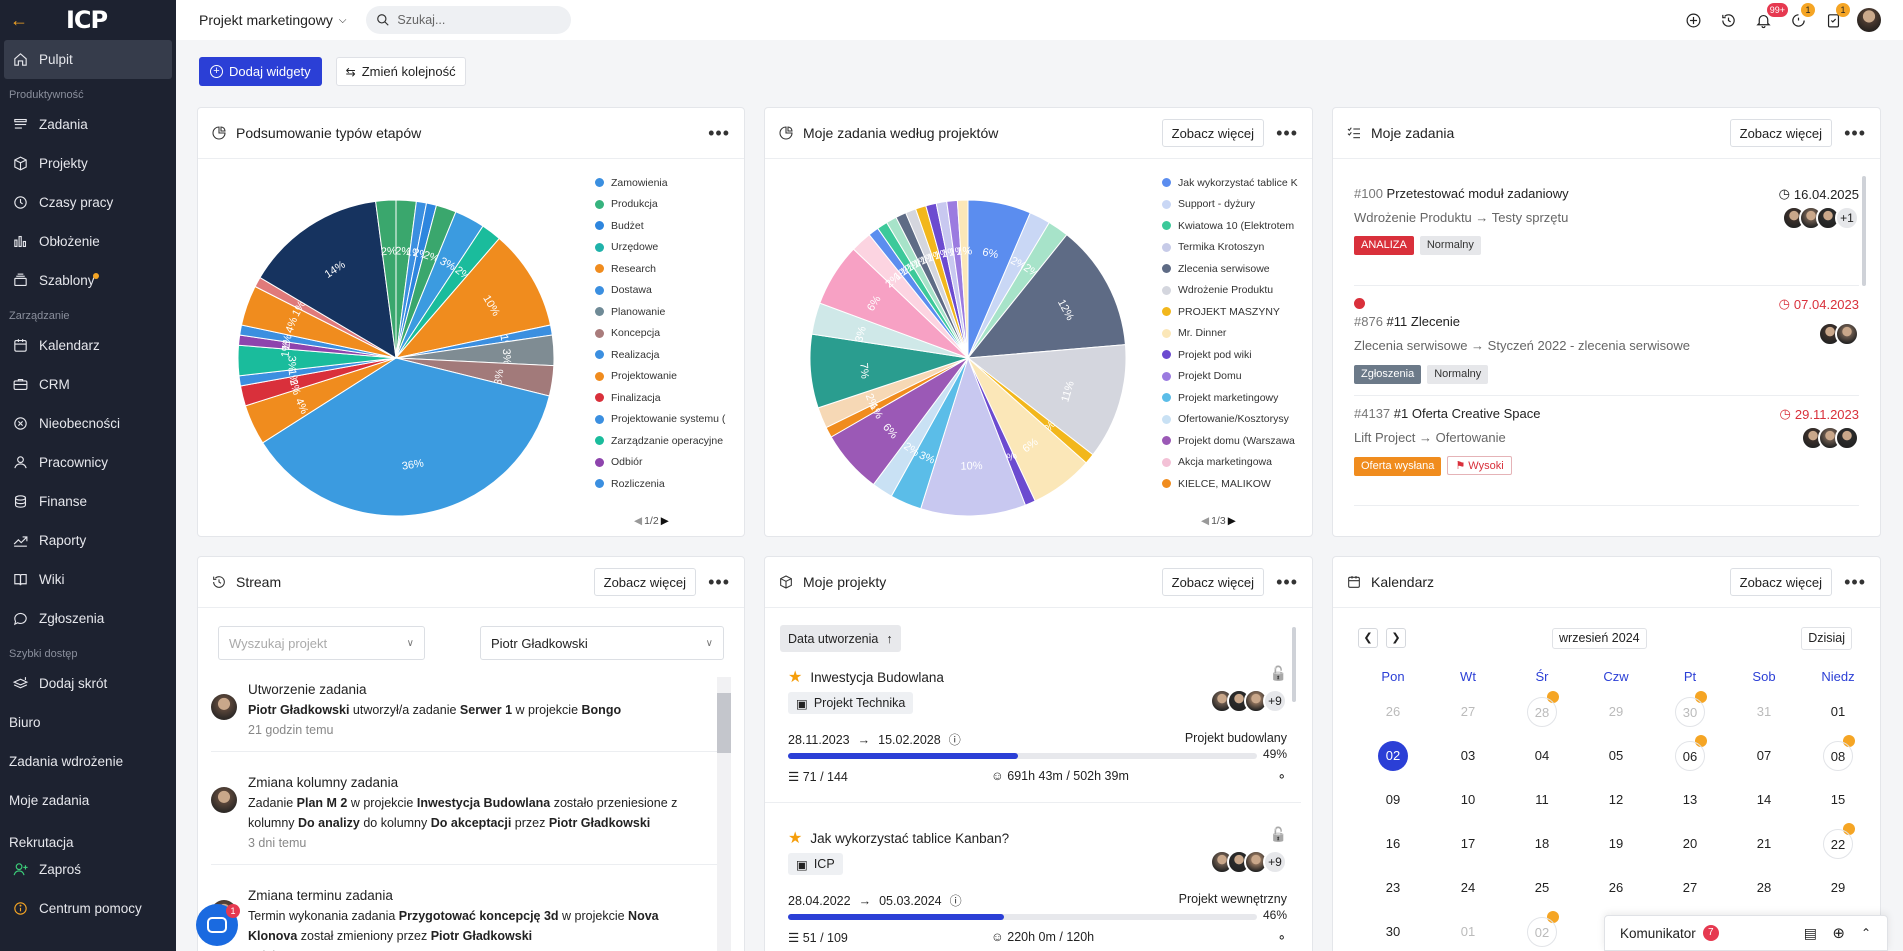 The image size is (1903, 951). What do you see at coordinates (1232, 269) in the screenshot?
I see `legend-item: Zlecenia serwisowe` at bounding box center [1232, 269].